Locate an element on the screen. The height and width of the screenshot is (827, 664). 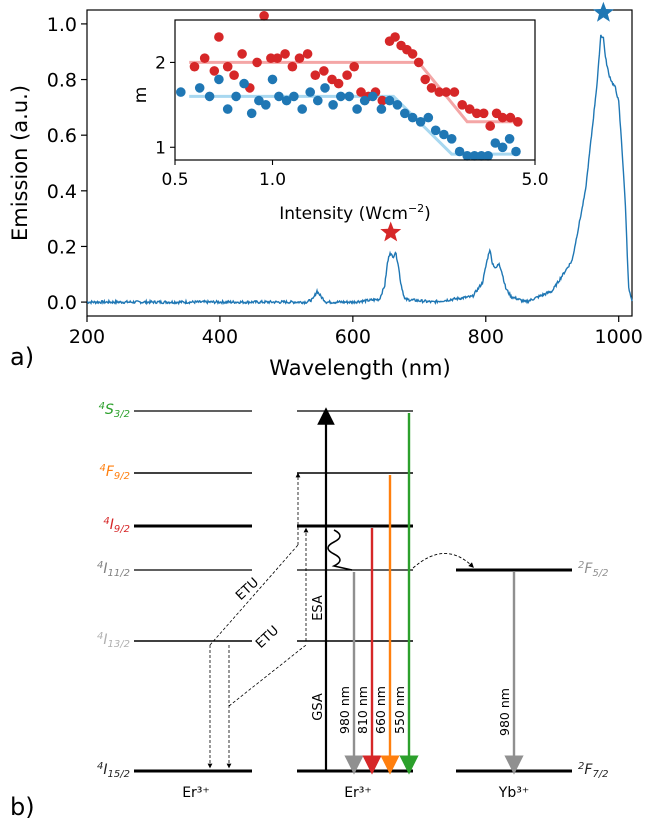
red-star-marker is located at coordinates (391, 231).